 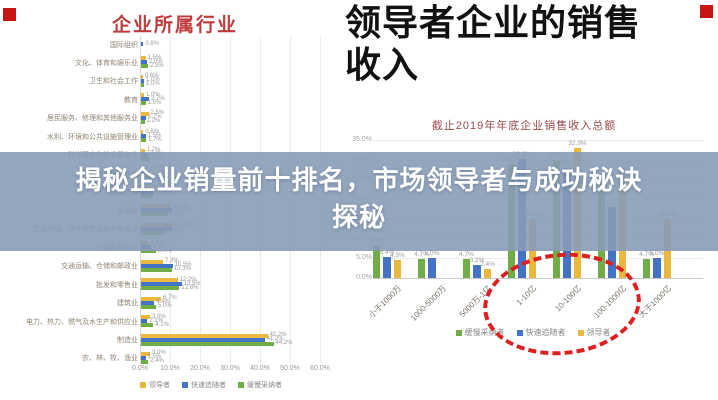 What do you see at coordinates (171, 261) in the screenshot?
I see `bar-value-label: 7.3%` at bounding box center [171, 261].